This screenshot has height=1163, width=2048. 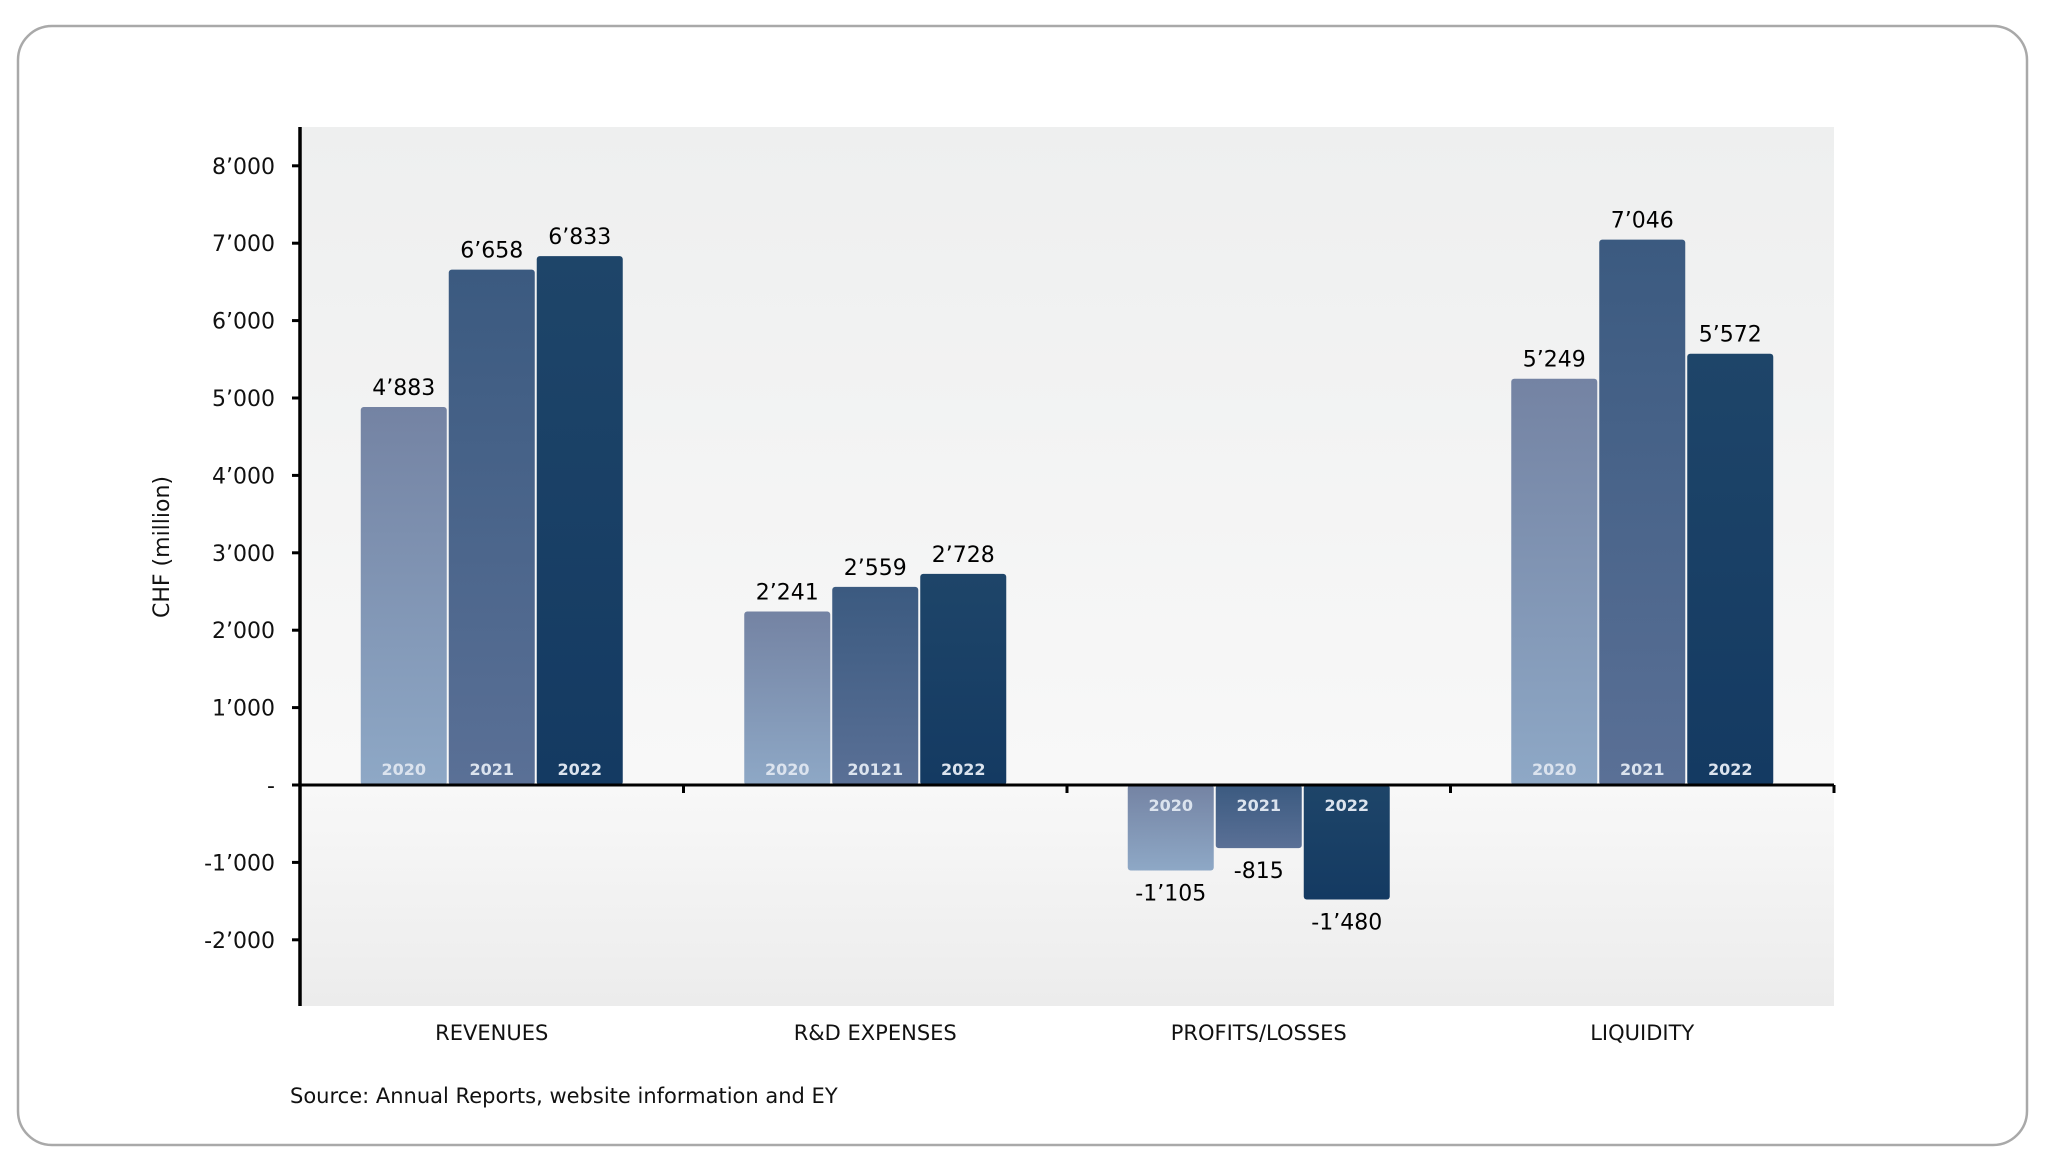 What do you see at coordinates (243, 709) in the screenshot?
I see `y-tick-label: 1’000` at bounding box center [243, 709].